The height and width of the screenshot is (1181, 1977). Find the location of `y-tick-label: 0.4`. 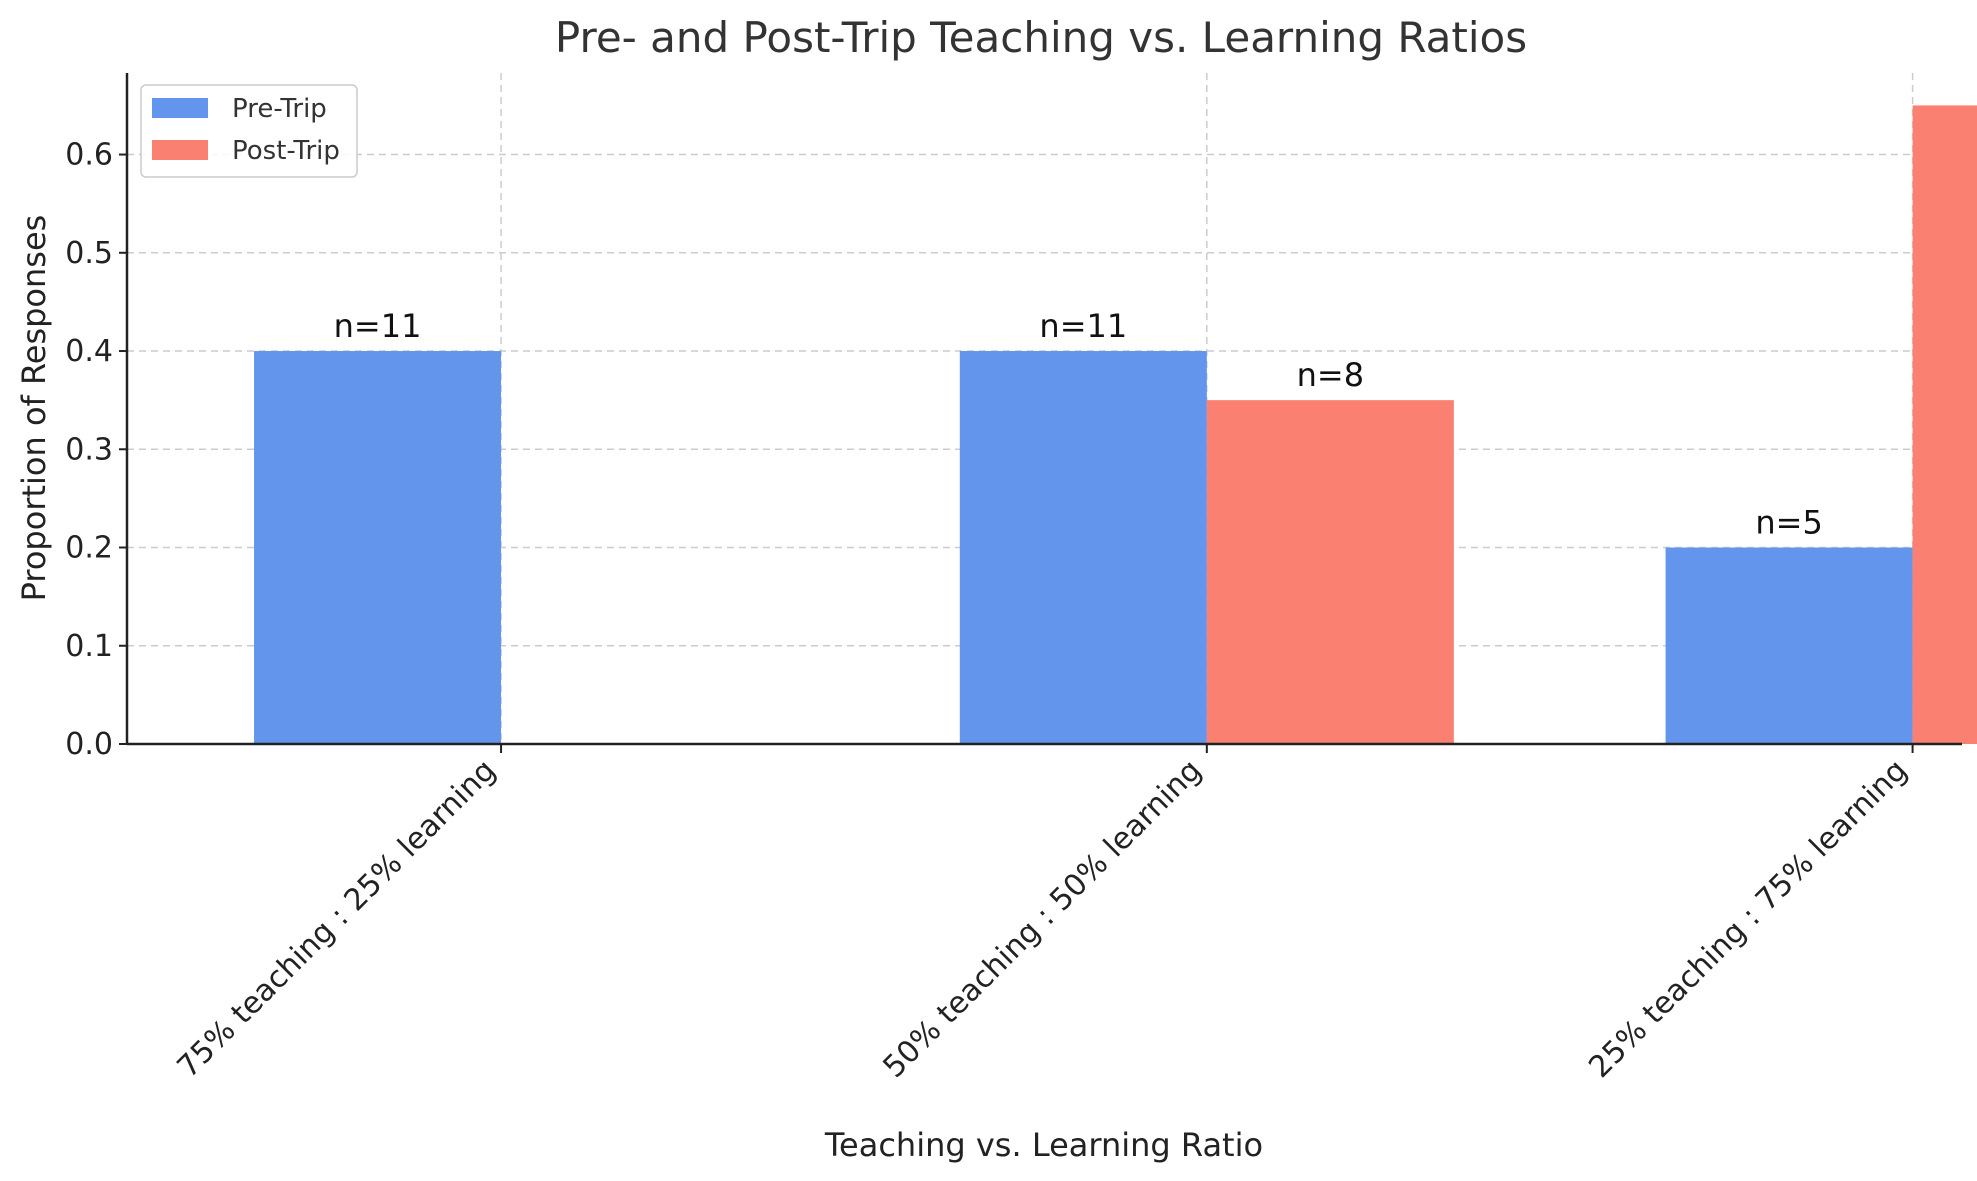

y-tick-label: 0.4 is located at coordinates (89, 351).